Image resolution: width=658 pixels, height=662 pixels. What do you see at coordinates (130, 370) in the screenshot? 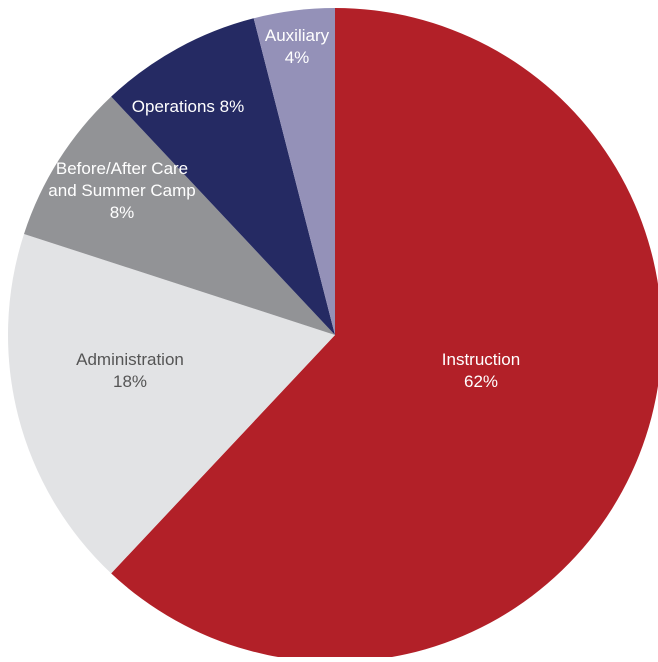
I see `pie-label-administration: Administration 18%` at bounding box center [130, 370].